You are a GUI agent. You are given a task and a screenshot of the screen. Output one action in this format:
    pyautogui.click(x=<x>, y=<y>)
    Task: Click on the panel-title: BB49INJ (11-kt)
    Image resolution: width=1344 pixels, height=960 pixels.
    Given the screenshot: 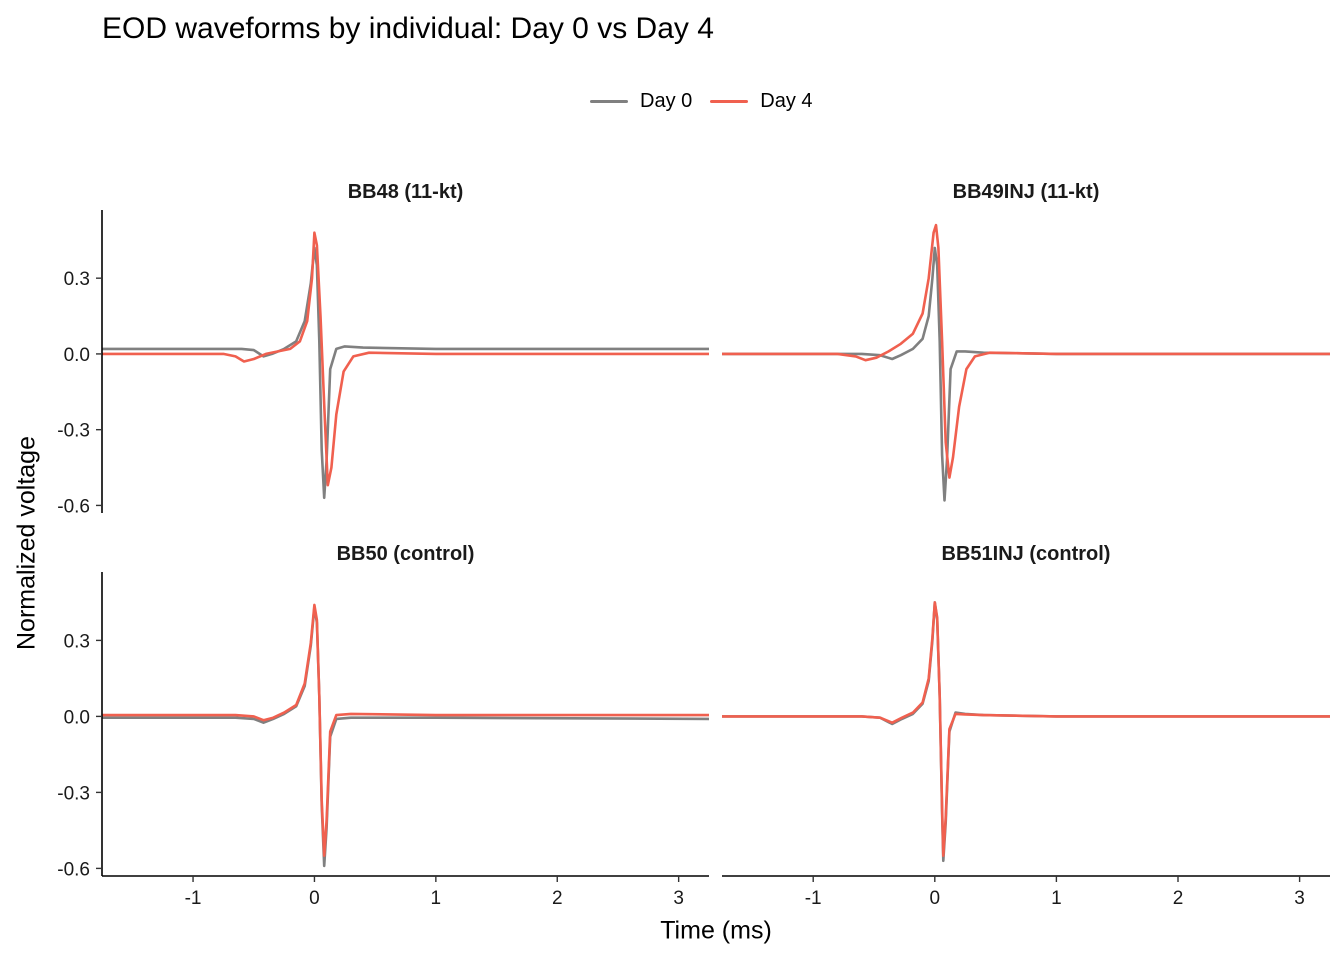 What is the action you would take?
    pyautogui.click(x=1026, y=192)
    